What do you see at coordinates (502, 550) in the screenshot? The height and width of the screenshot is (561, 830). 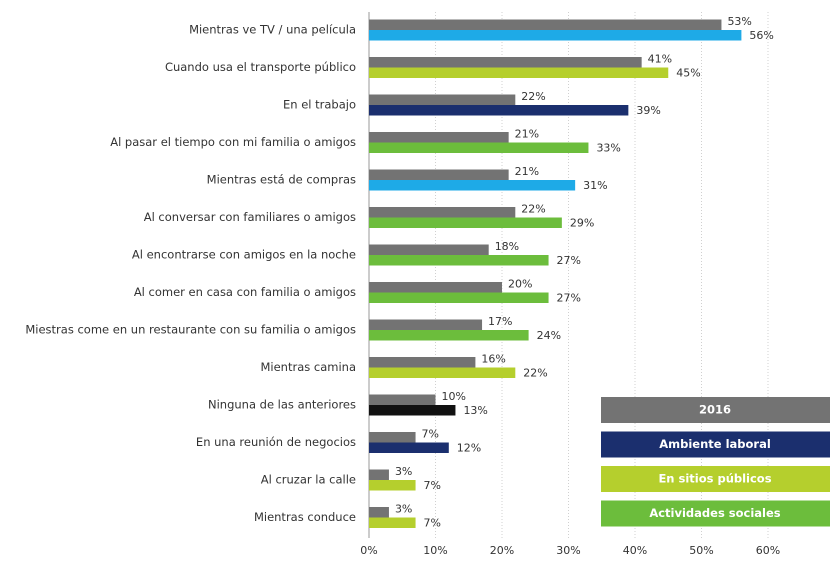 I see `x-tick-label: 20%` at bounding box center [502, 550].